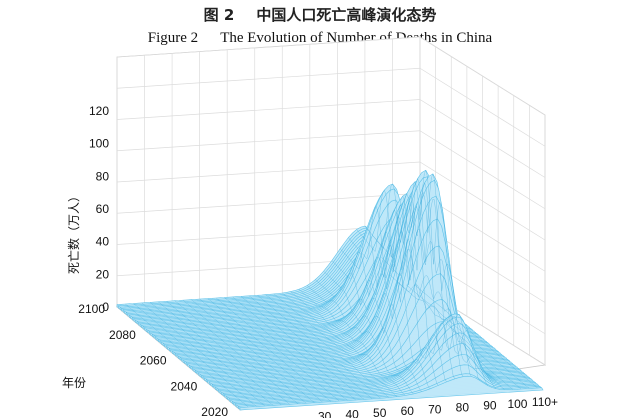 The image size is (640, 418). I want to click on z-tick-label: 80, so click(103, 176).